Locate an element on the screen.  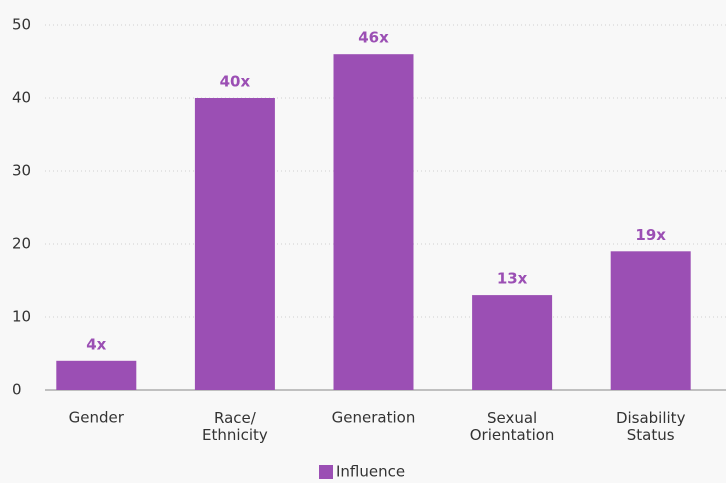
x-tick-label: Sexual Orientation is located at coordinates (512, 426).